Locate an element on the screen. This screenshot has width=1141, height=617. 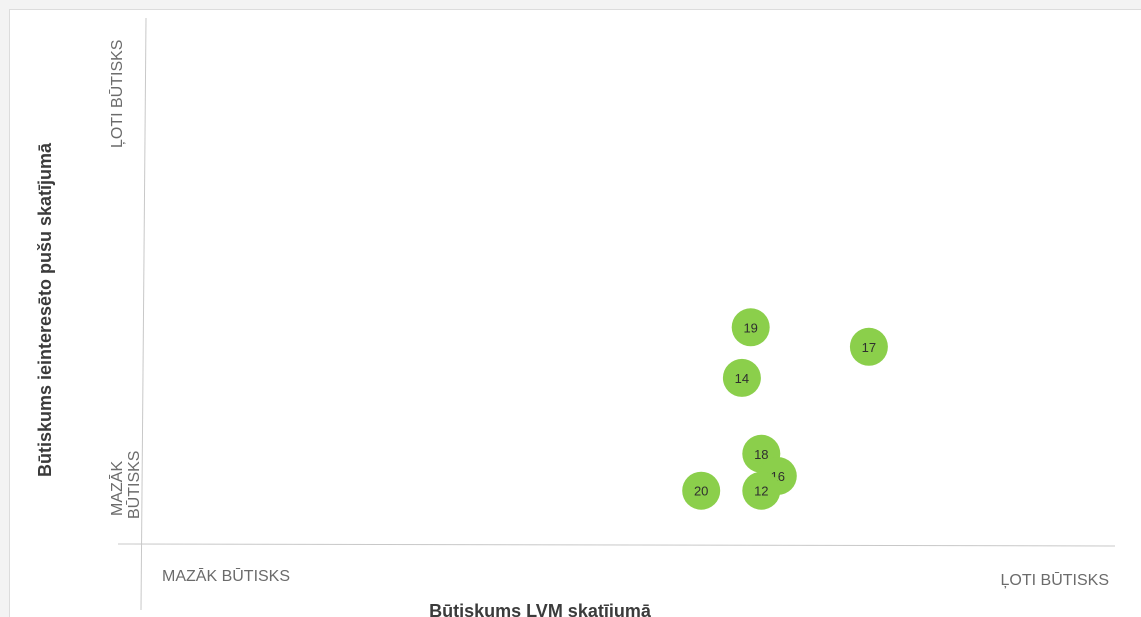
bubble-label-14: 14 is located at coordinates (742, 378).